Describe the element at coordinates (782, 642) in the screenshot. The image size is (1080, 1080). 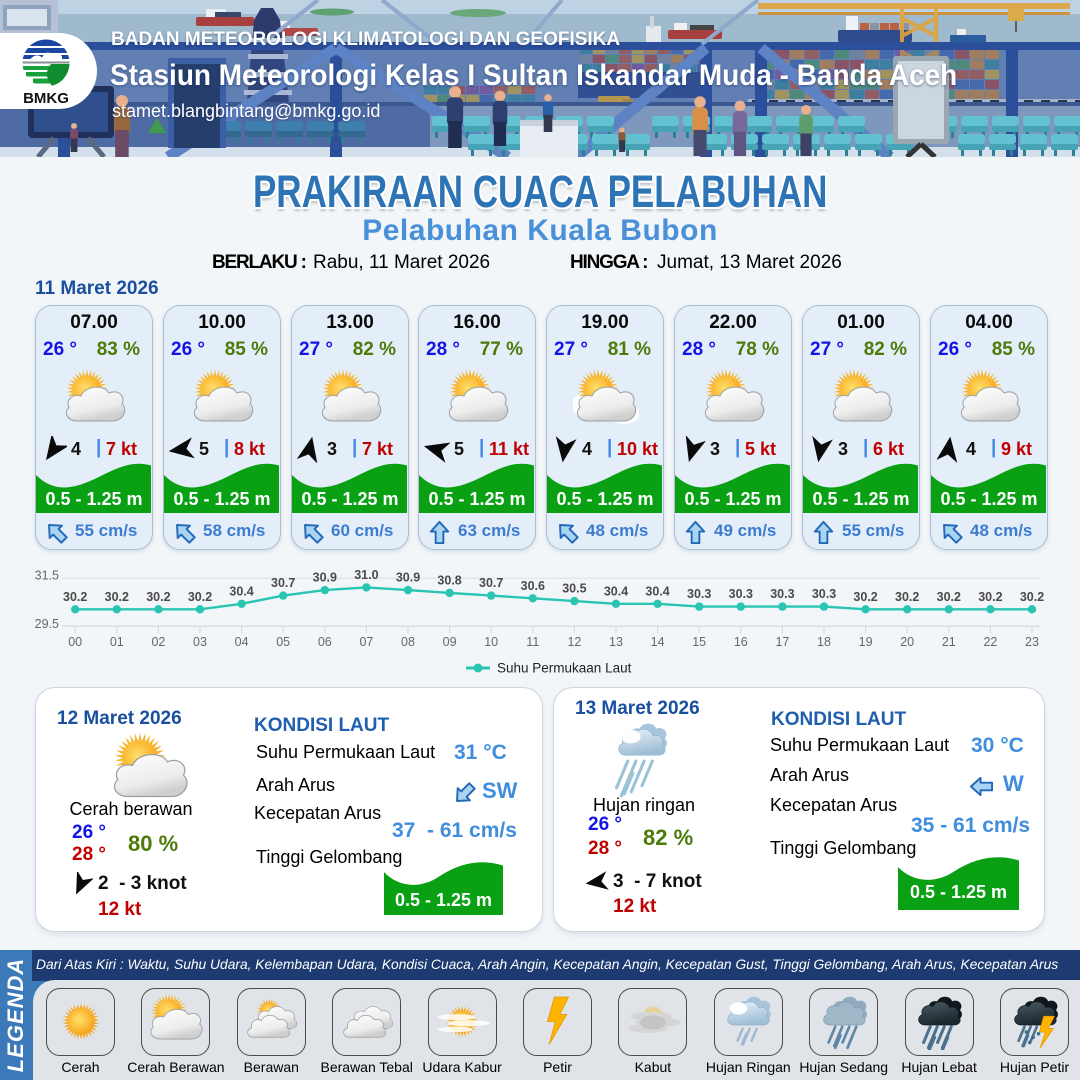
I see `svg-text: 17` at that location.